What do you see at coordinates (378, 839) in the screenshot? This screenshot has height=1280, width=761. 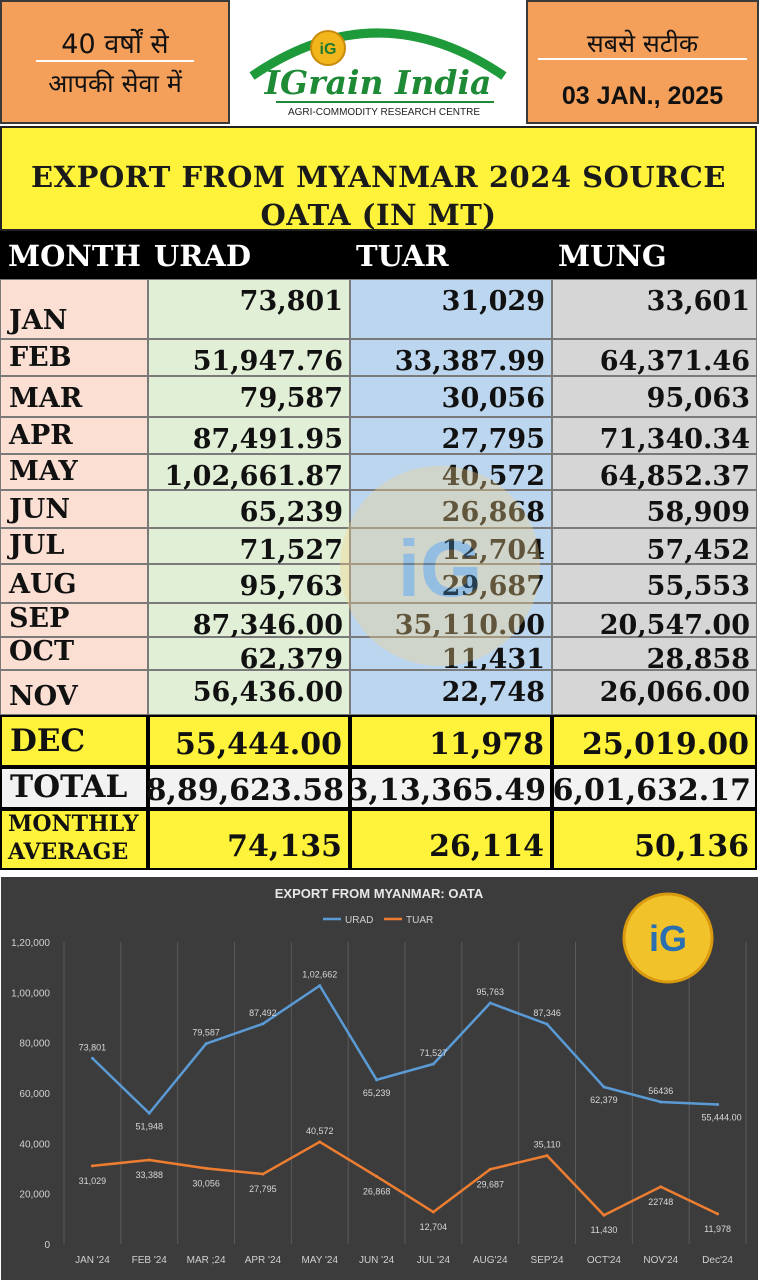 I see `average-row: MONTHLY AVERAGE 74,135 26,114 50,136` at bounding box center [378, 839].